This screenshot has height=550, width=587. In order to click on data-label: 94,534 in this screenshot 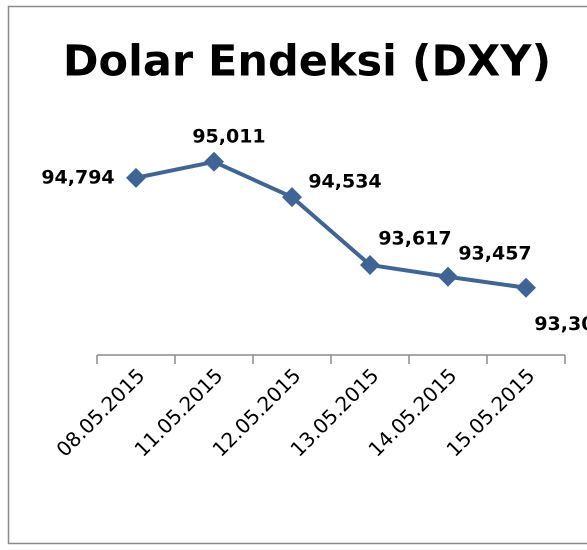, I will do `click(344, 182)`.